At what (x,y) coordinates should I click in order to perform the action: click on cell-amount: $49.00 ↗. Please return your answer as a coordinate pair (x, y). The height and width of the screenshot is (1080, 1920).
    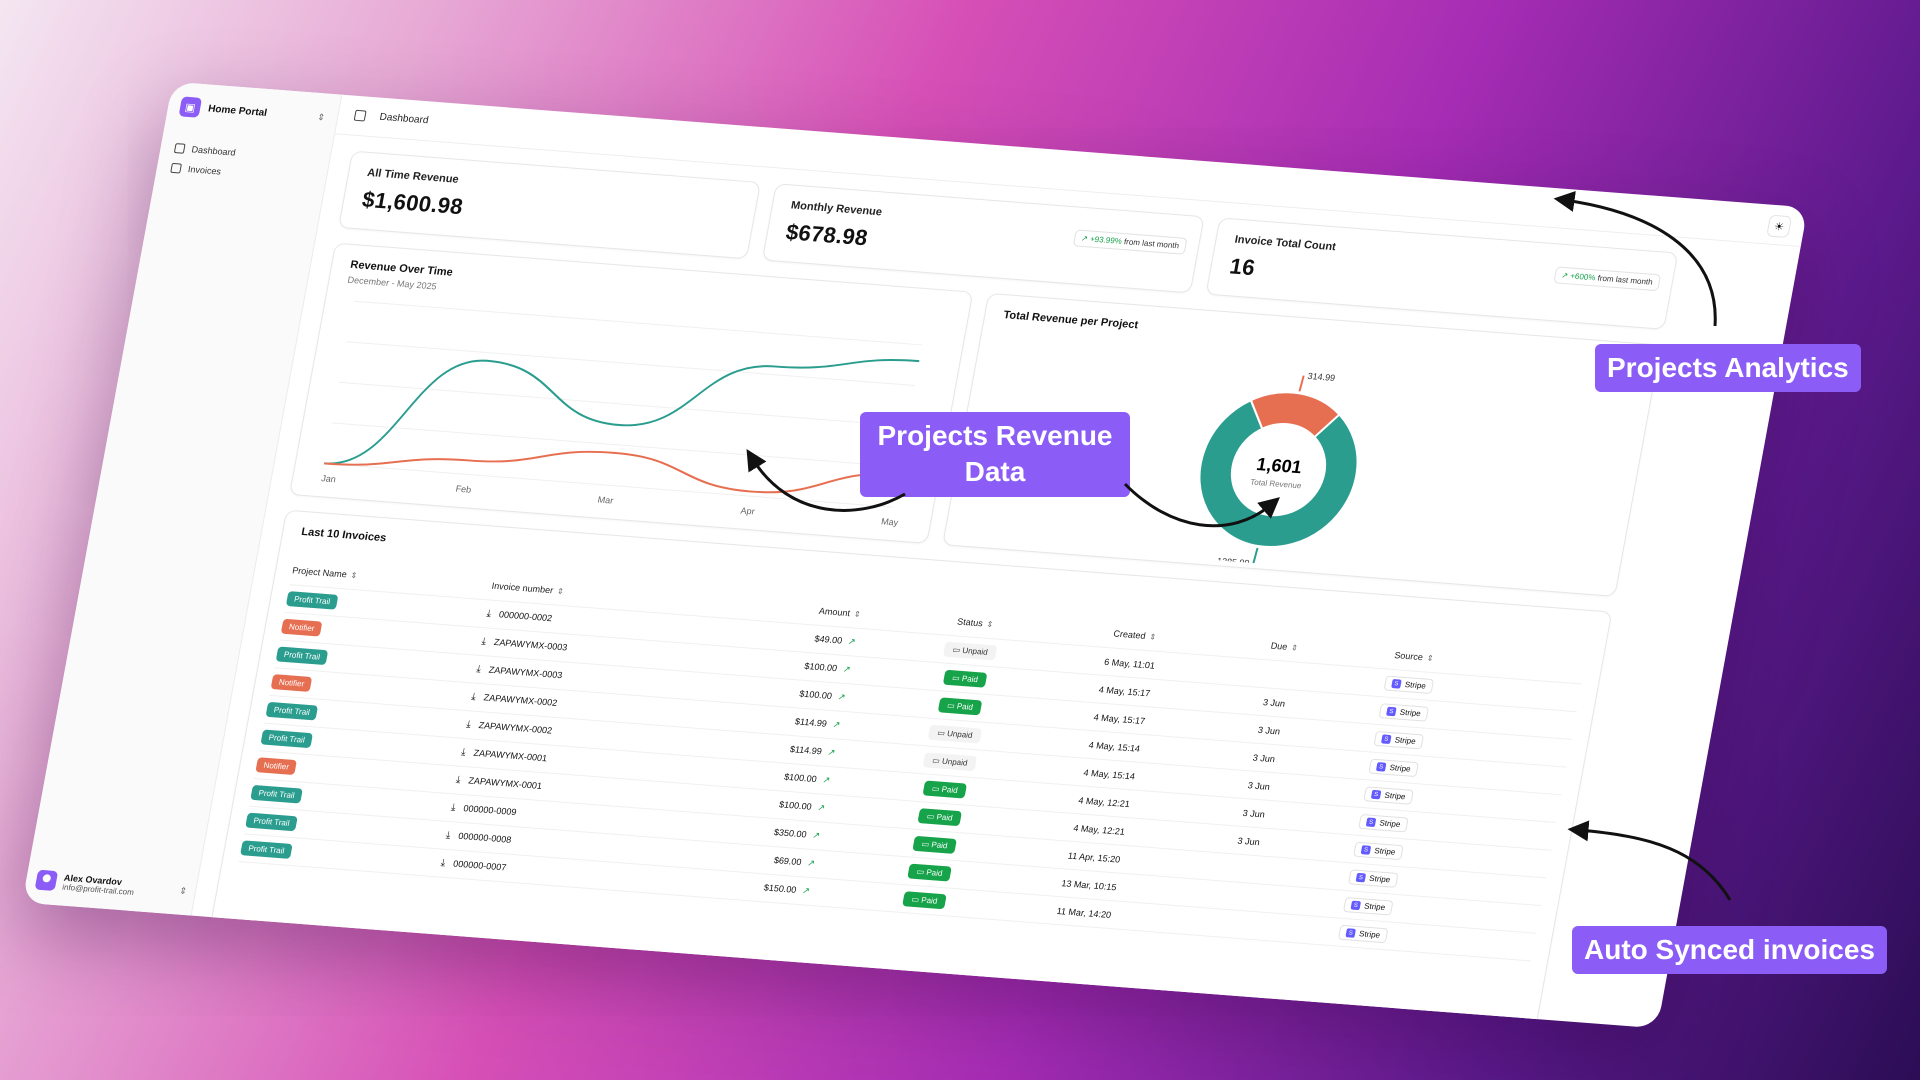
    Looking at the image, I should click on (805, 638).